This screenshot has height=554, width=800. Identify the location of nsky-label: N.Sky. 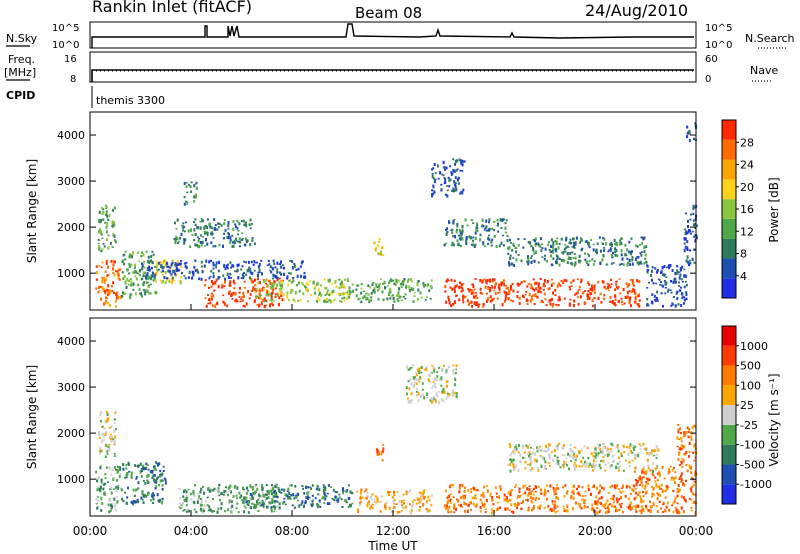
(22, 38).